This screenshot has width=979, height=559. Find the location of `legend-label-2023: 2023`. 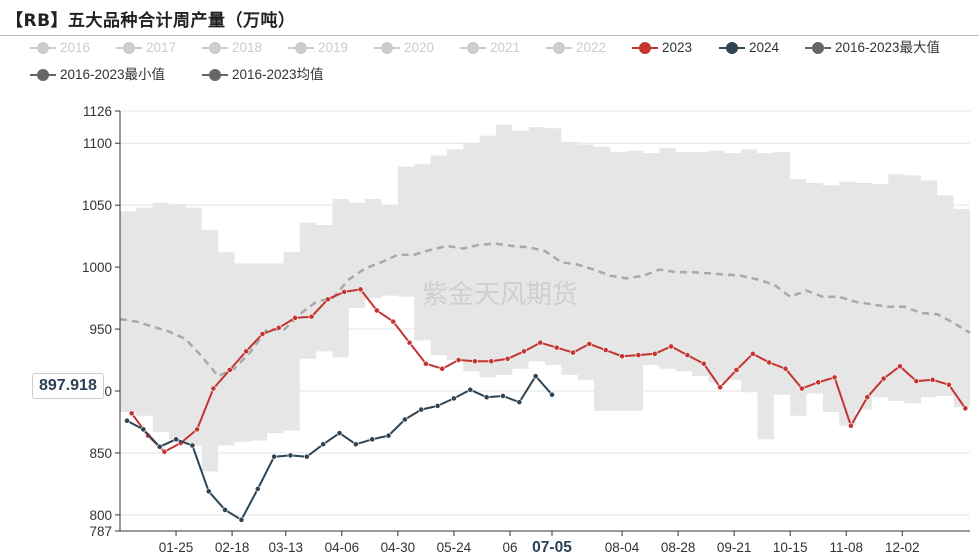

legend-label-2023: 2023 is located at coordinates (677, 47).